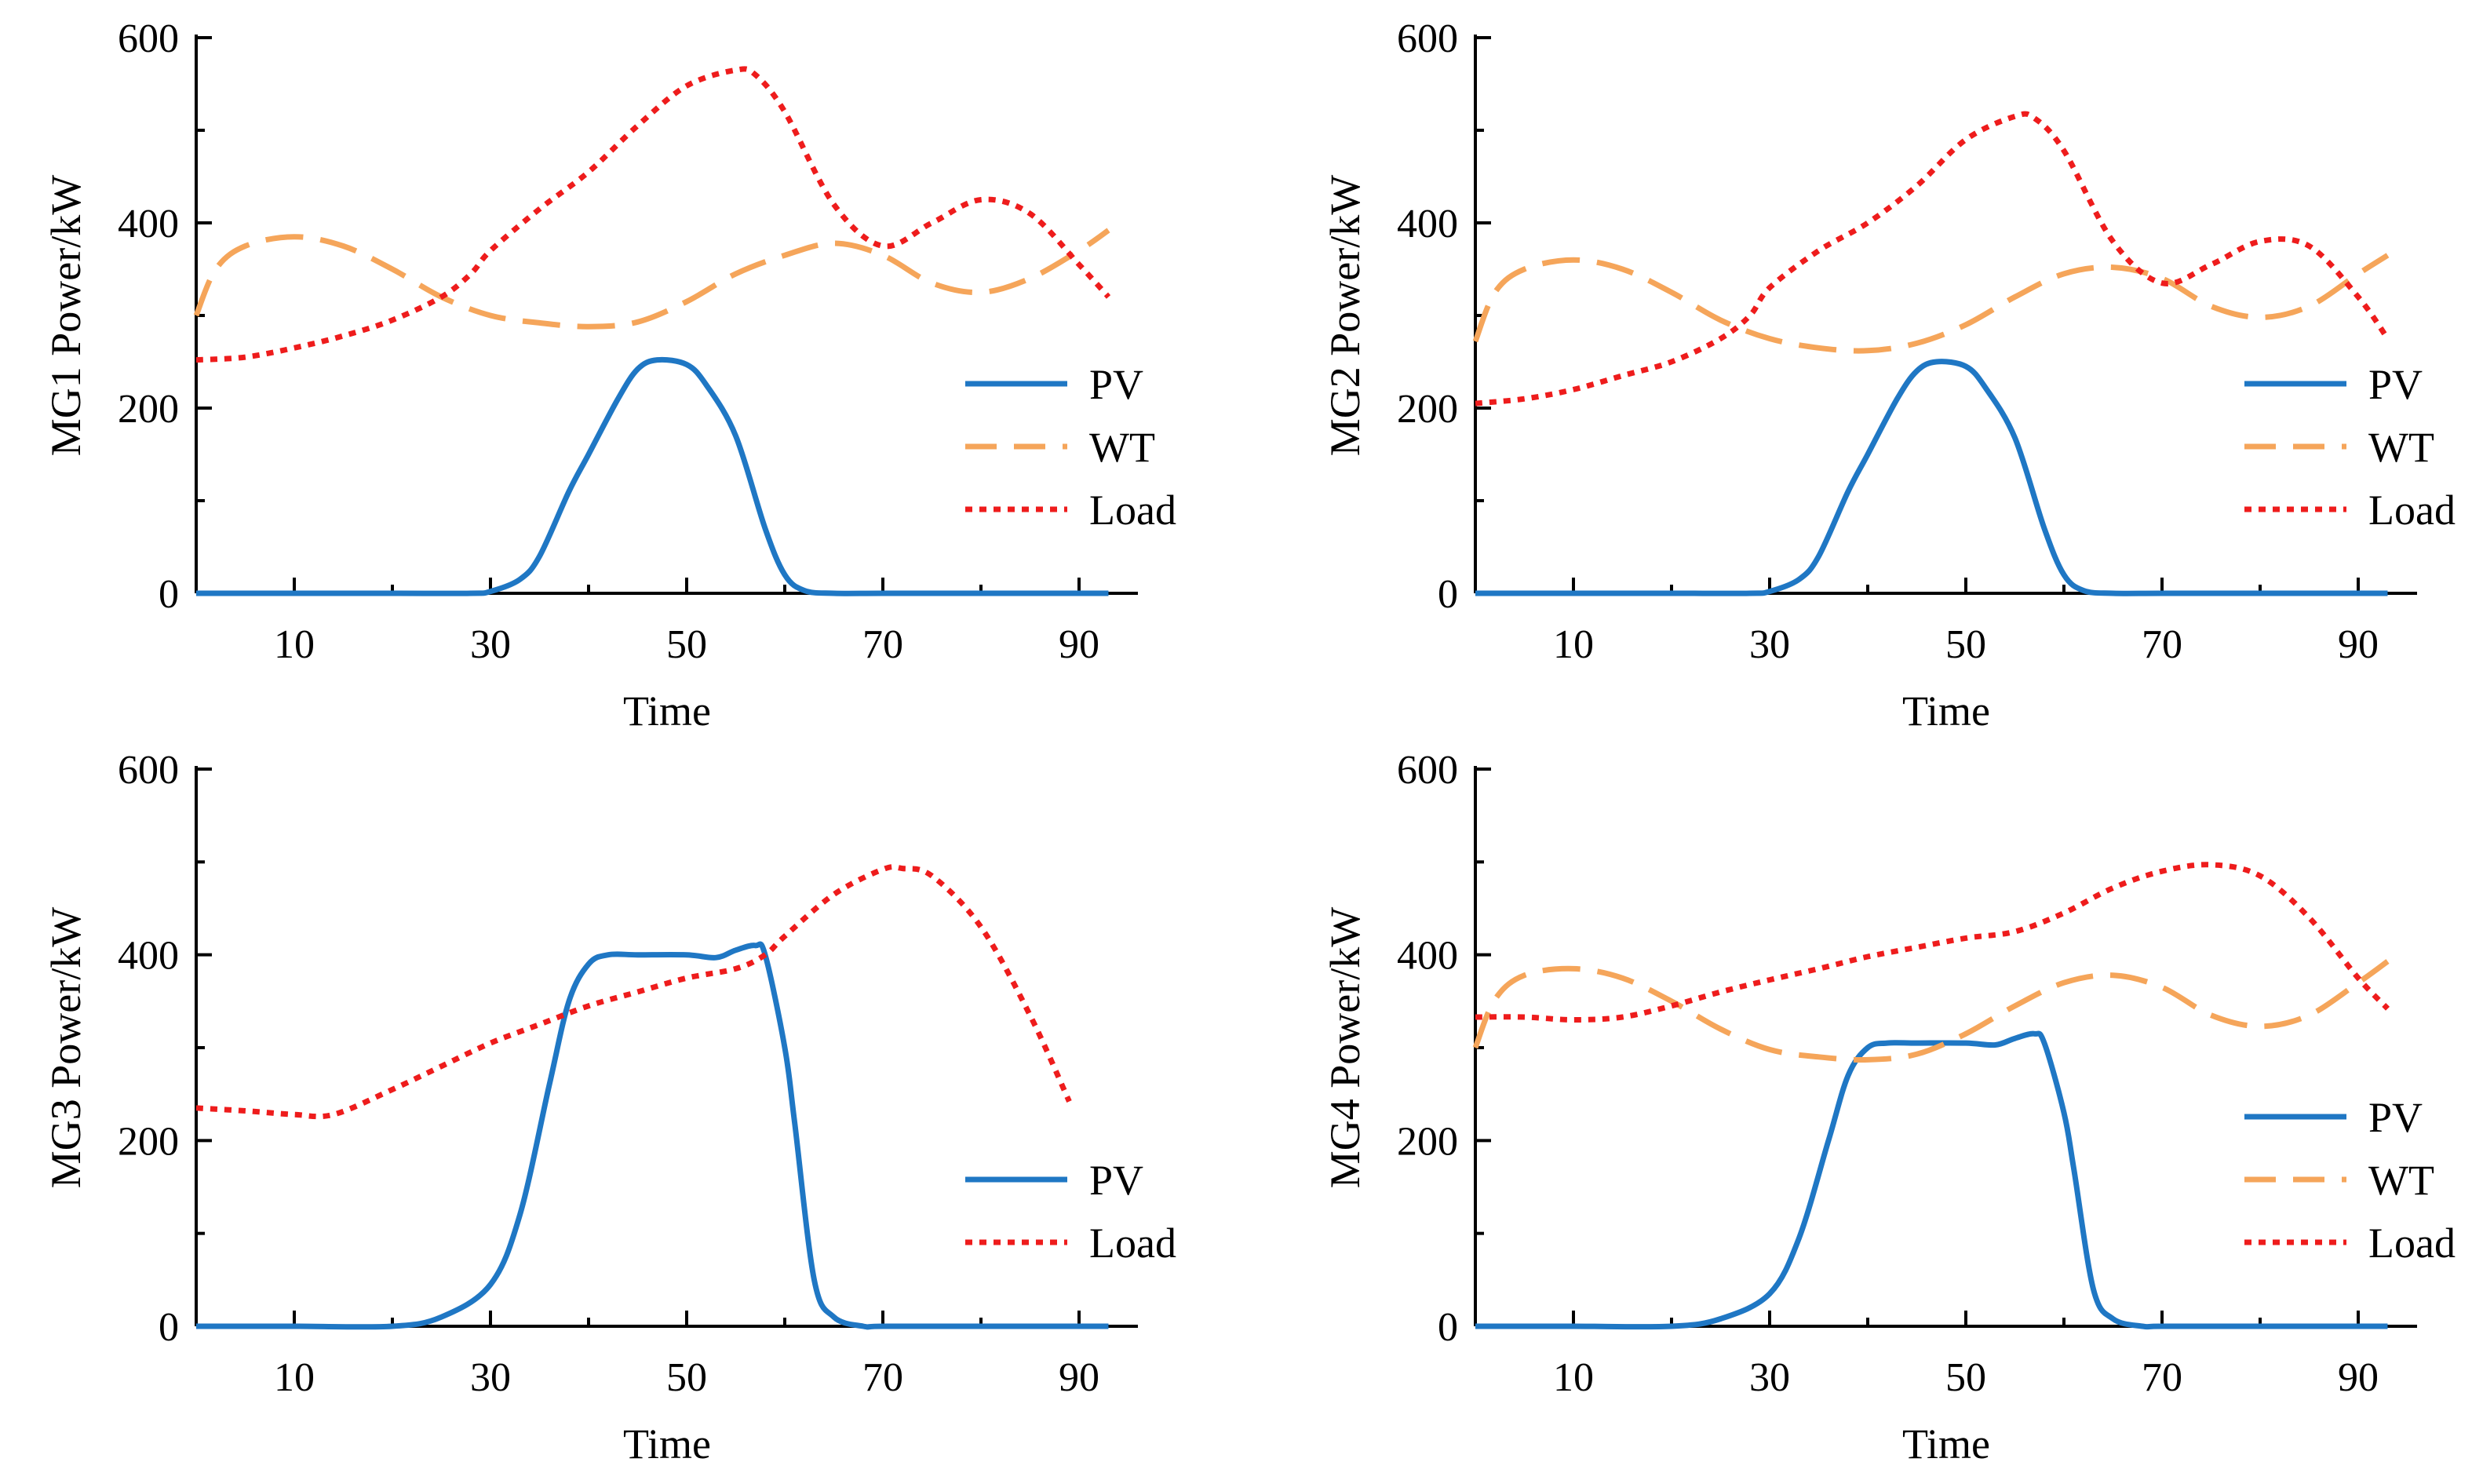  Describe the element at coordinates (1345, 315) in the screenshot. I see `y-axis-label: MG2 Power/kW` at that location.